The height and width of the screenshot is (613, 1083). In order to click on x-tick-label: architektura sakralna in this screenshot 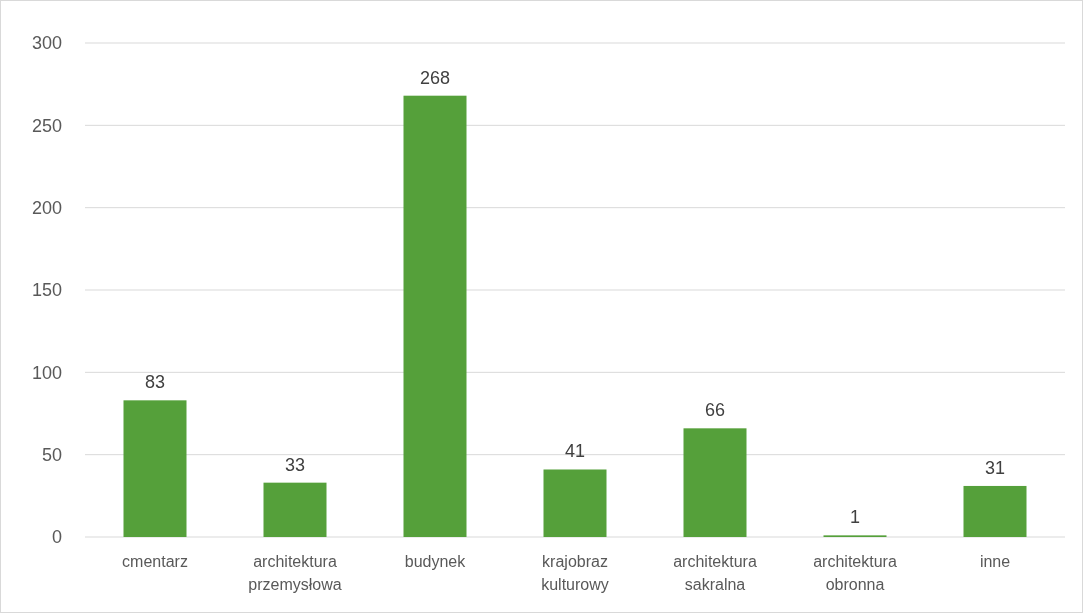, I will do `click(715, 573)`.